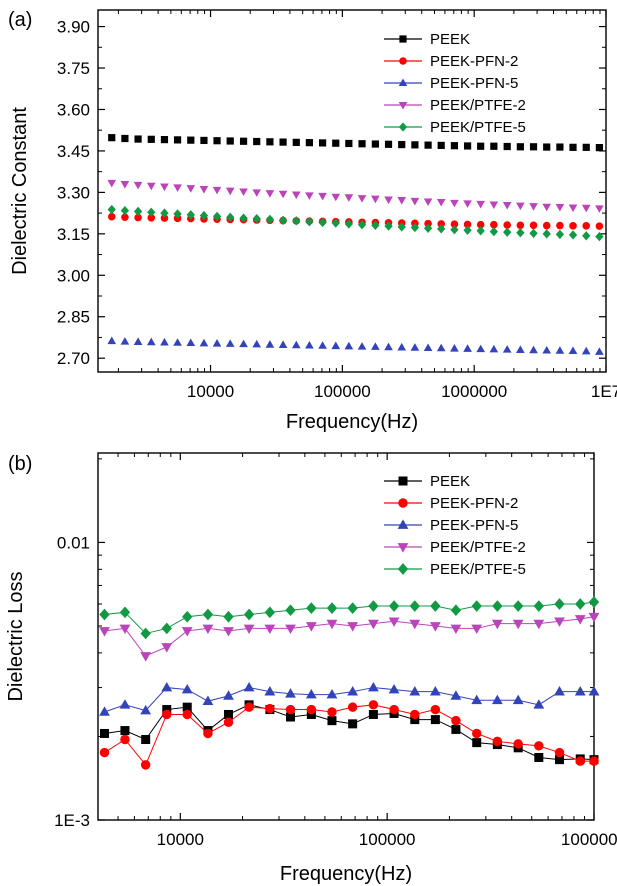  I want to click on x-tick-label: 100000, so click(342, 391).